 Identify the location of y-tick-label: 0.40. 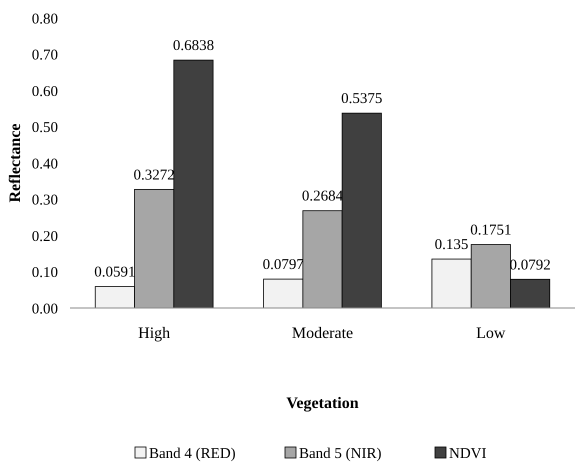
(45, 164).